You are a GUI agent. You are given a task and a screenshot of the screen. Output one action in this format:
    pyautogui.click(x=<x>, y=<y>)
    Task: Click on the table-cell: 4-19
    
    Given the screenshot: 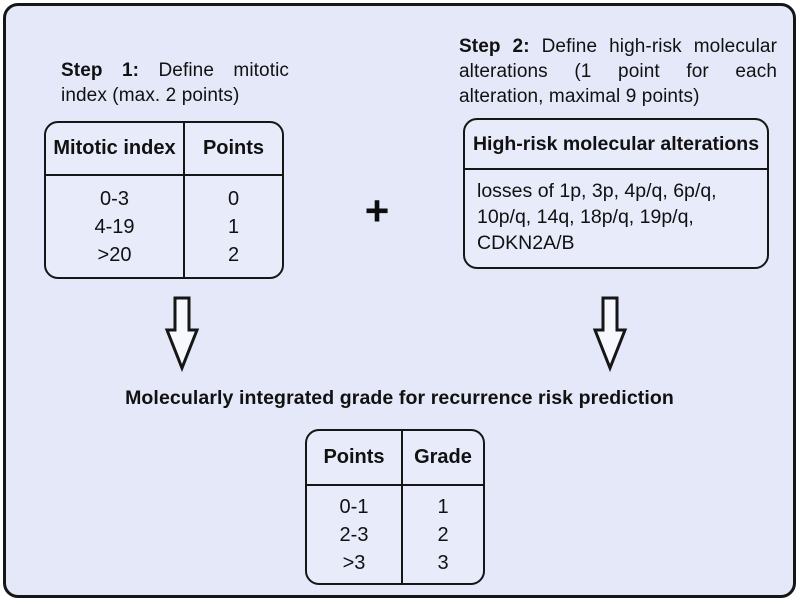 What is the action you would take?
    pyautogui.click(x=114, y=226)
    